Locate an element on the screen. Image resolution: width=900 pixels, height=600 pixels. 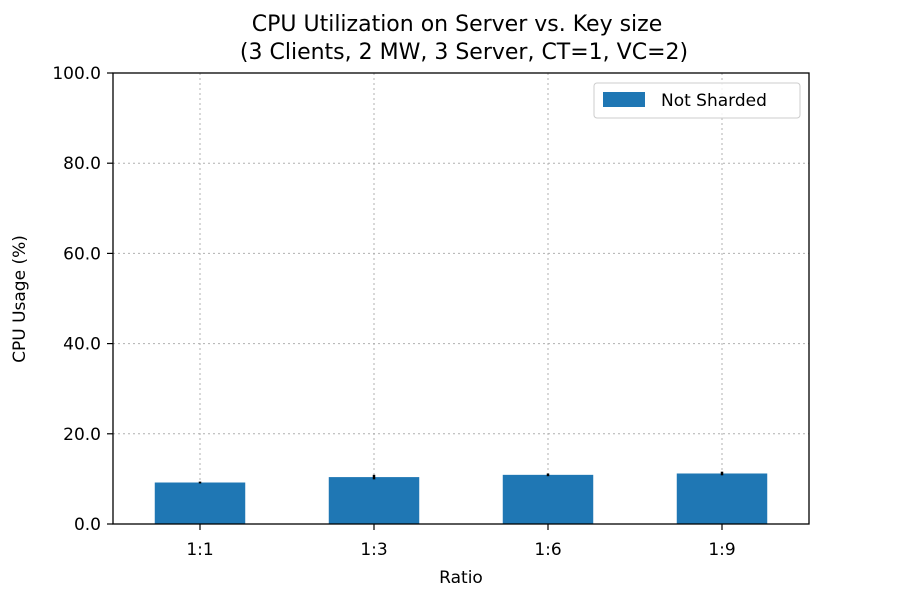
y-ticks: 0.0 20.0 40.0 60.0 80.0 100.0 is located at coordinates (82, 299).